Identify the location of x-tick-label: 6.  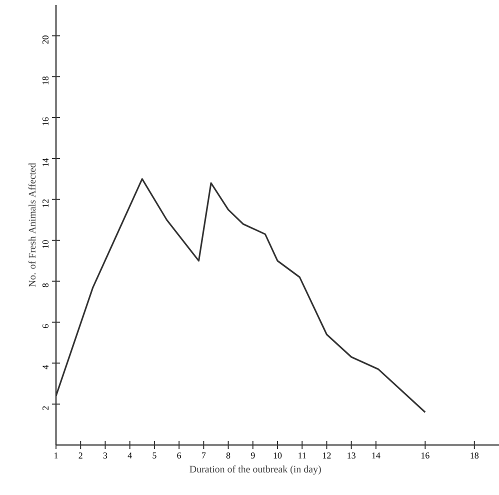
(179, 455).